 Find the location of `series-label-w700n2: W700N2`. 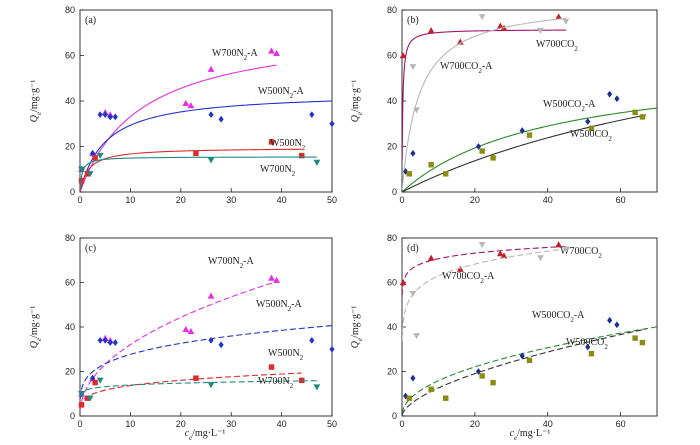

series-label-w700n2: W700N2 is located at coordinates (276, 383).